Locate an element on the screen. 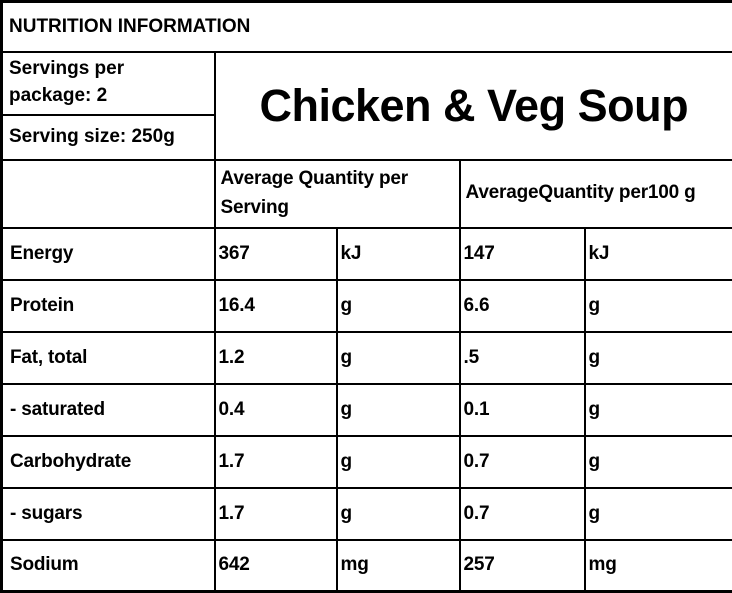 Image resolution: width=732 pixels, height=593 pixels. nutrient-label: Fat, total is located at coordinates (108, 358).